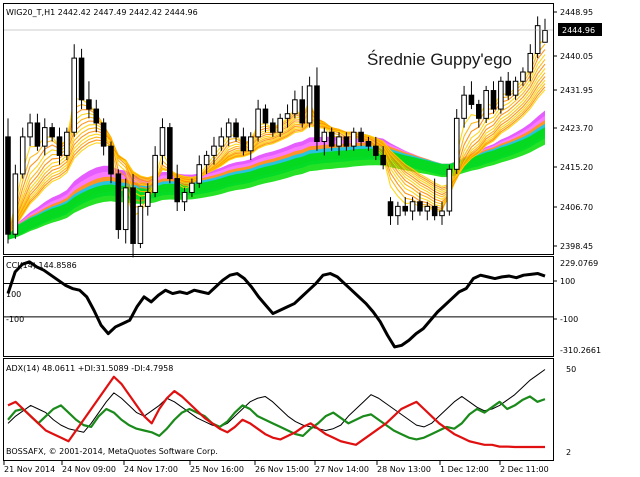 The width and height of the screenshot is (640, 477). I want to click on time-axis-label: 25 Nov 16:00, so click(217, 469).